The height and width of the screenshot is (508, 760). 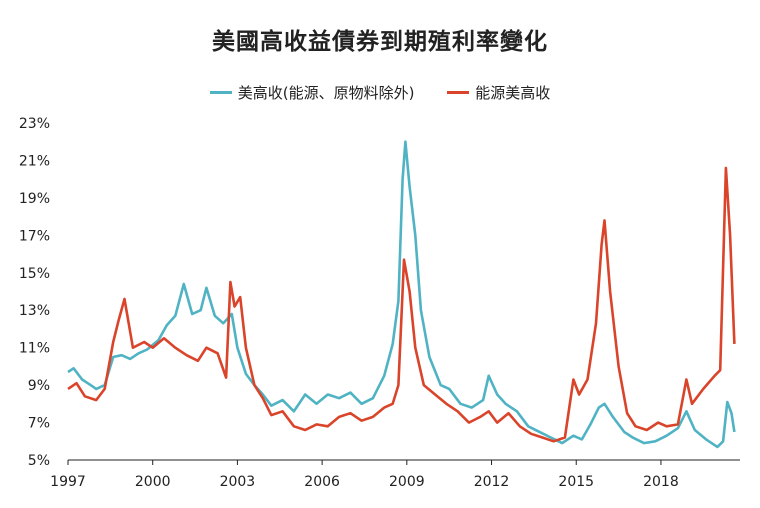 I want to click on y-tick-label: 21%, so click(x=34, y=161).